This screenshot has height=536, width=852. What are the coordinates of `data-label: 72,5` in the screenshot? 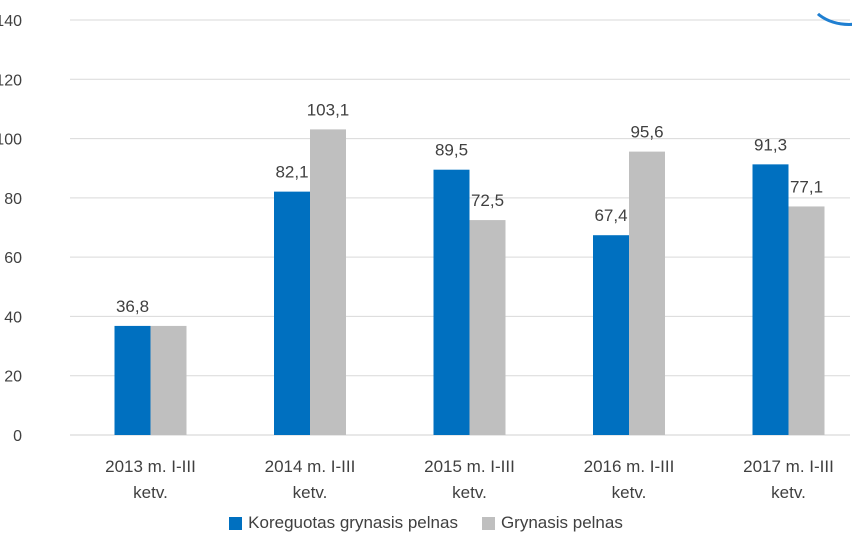 It's located at (487, 200).